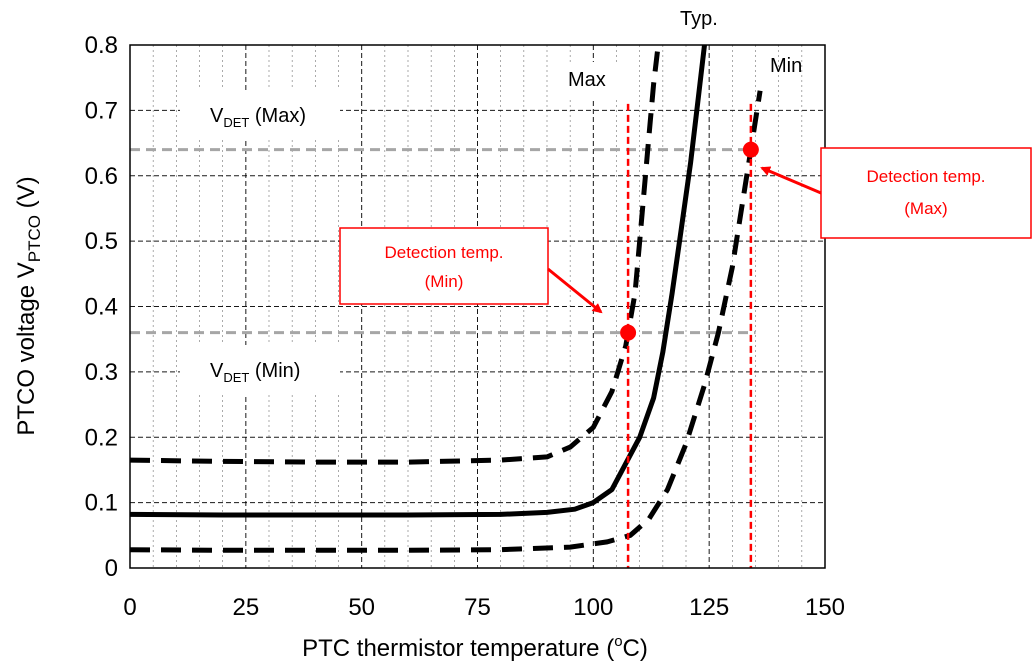  I want to click on x-tick-labels: 0 25 50 75 100 125 150, so click(484, 607).